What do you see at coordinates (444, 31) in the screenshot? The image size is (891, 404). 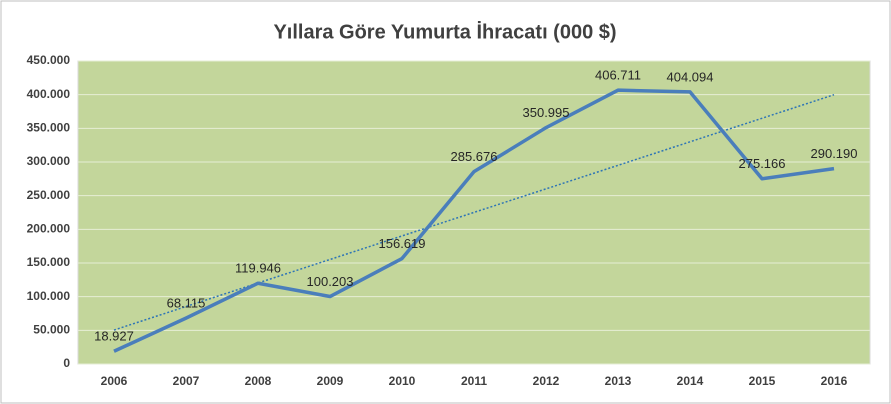 I see `chart-title: Yıllara Göre Yumurta İhracatı (000 $)` at bounding box center [444, 31].